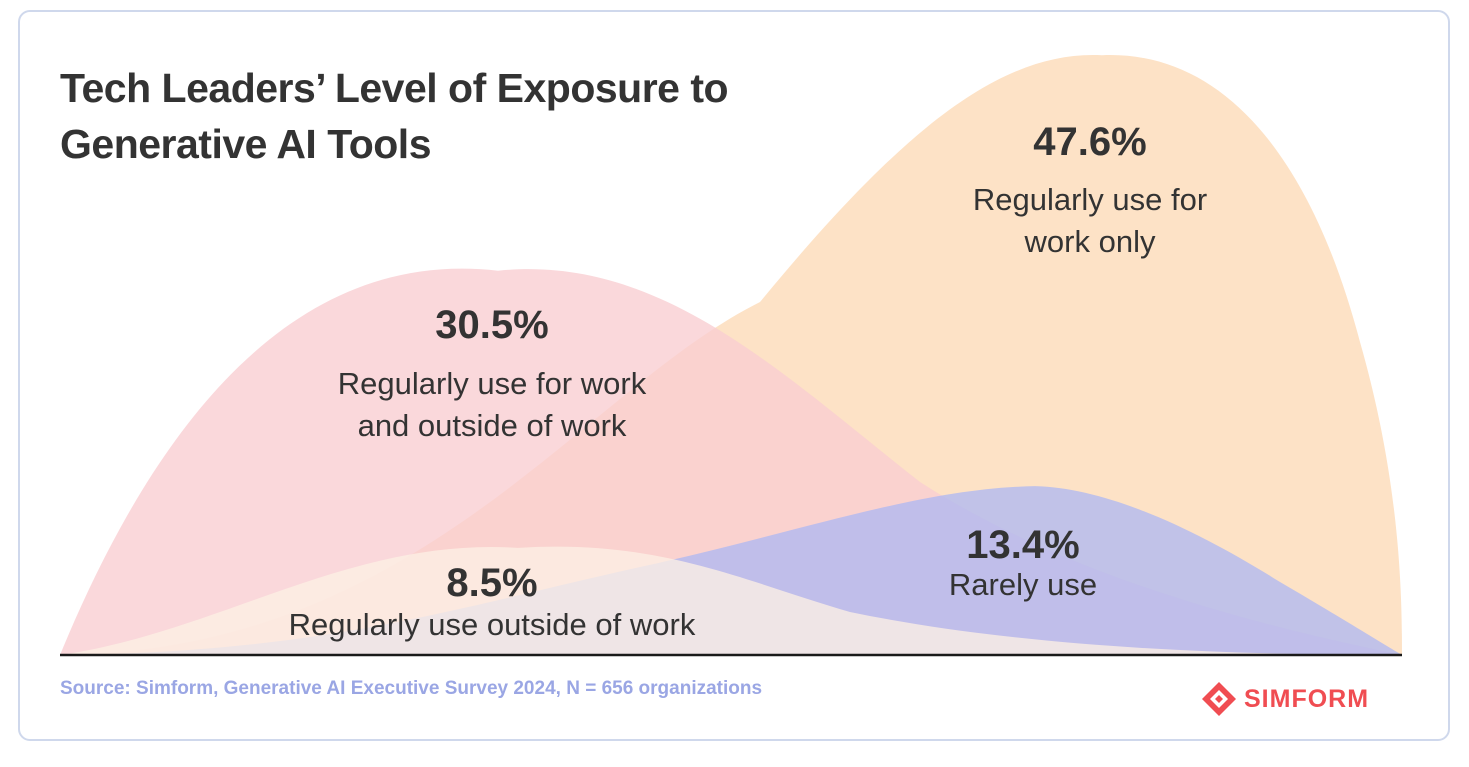  What do you see at coordinates (1089, 142) in the screenshot?
I see `value-label-work-only: 47.6%` at bounding box center [1089, 142].